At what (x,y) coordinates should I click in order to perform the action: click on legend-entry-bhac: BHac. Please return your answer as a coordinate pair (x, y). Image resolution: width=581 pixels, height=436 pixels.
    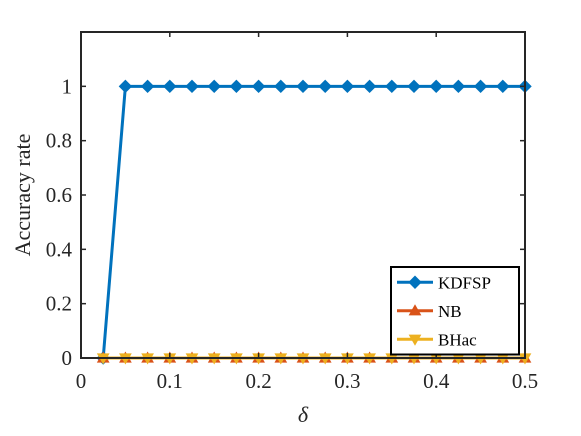
    Looking at the image, I should click on (437, 339).